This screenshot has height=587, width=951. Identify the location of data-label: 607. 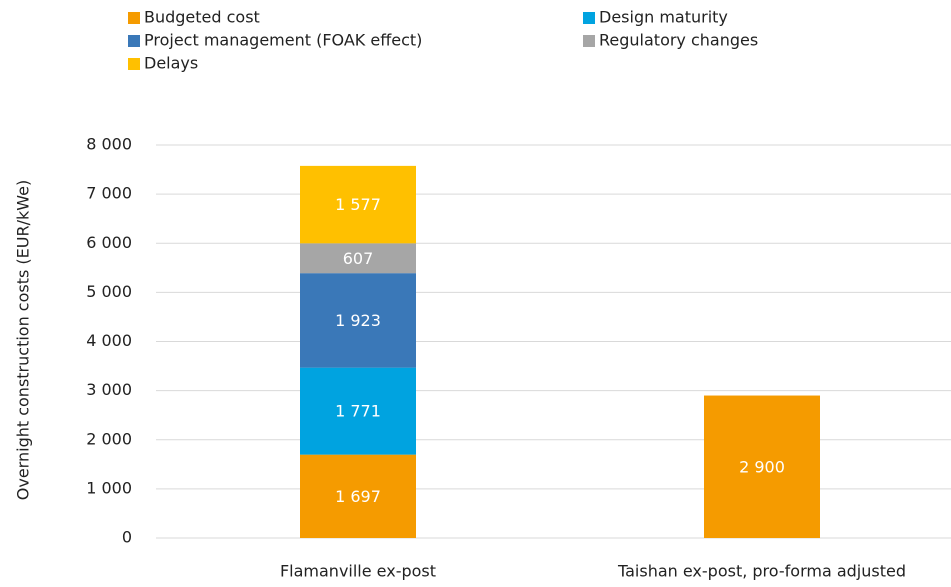
(358, 258).